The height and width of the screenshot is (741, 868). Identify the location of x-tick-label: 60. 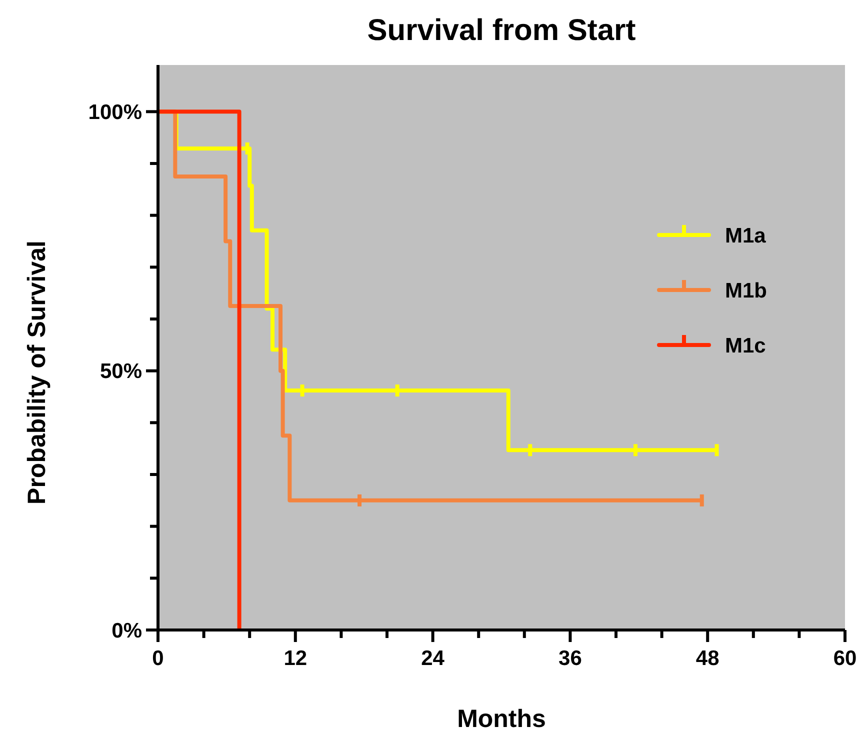
(845, 658).